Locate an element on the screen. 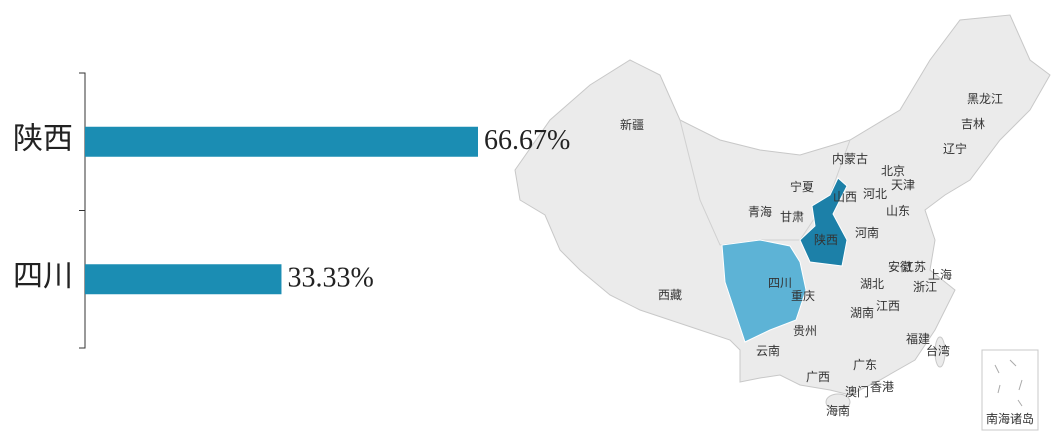 The height and width of the screenshot is (435, 1057). region-label: 江苏 is located at coordinates (914, 267).